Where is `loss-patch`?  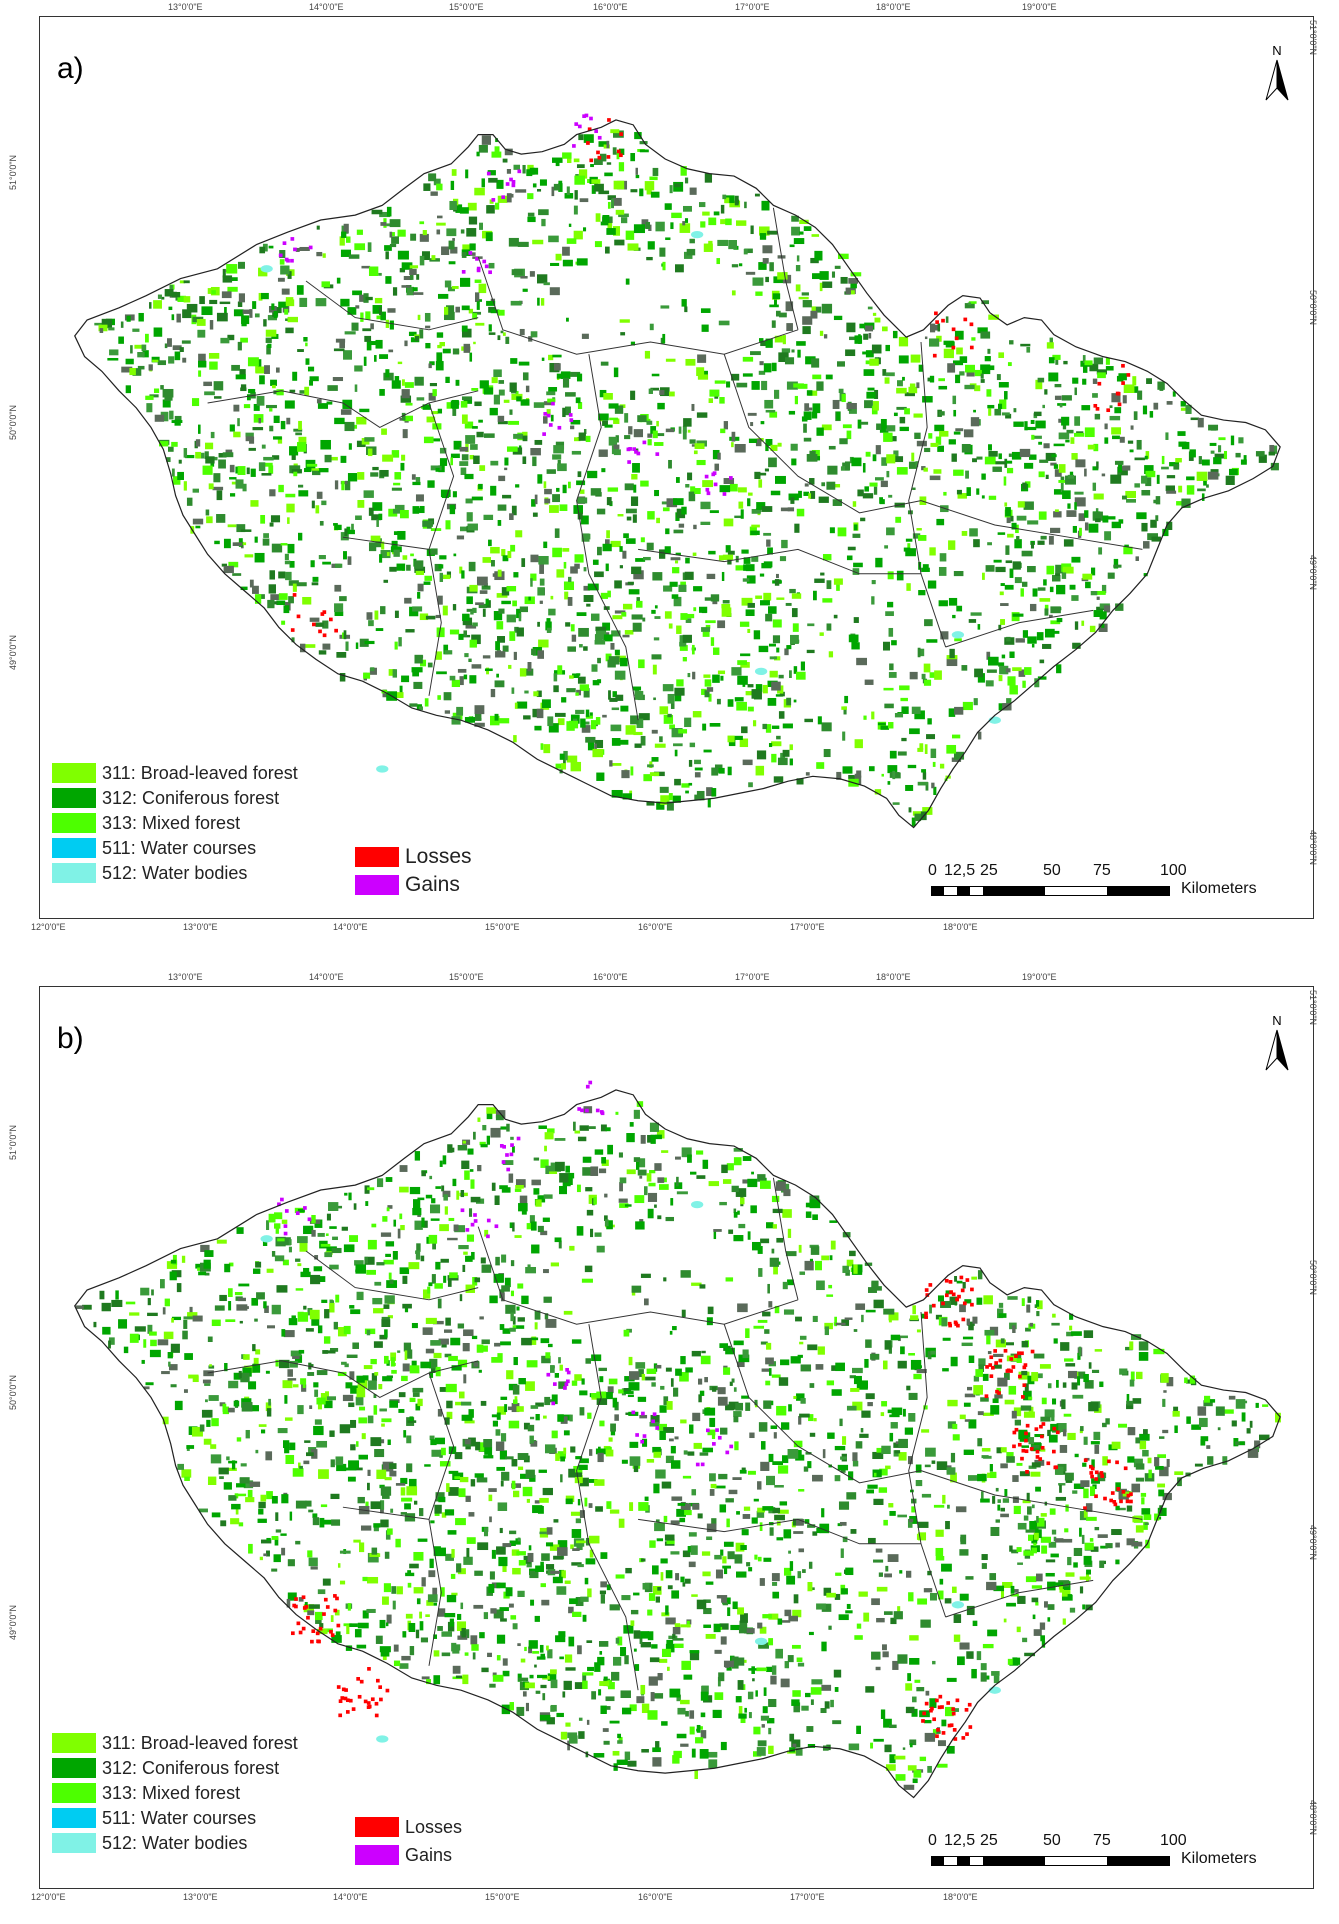 loss-patch is located at coordinates (588, 143).